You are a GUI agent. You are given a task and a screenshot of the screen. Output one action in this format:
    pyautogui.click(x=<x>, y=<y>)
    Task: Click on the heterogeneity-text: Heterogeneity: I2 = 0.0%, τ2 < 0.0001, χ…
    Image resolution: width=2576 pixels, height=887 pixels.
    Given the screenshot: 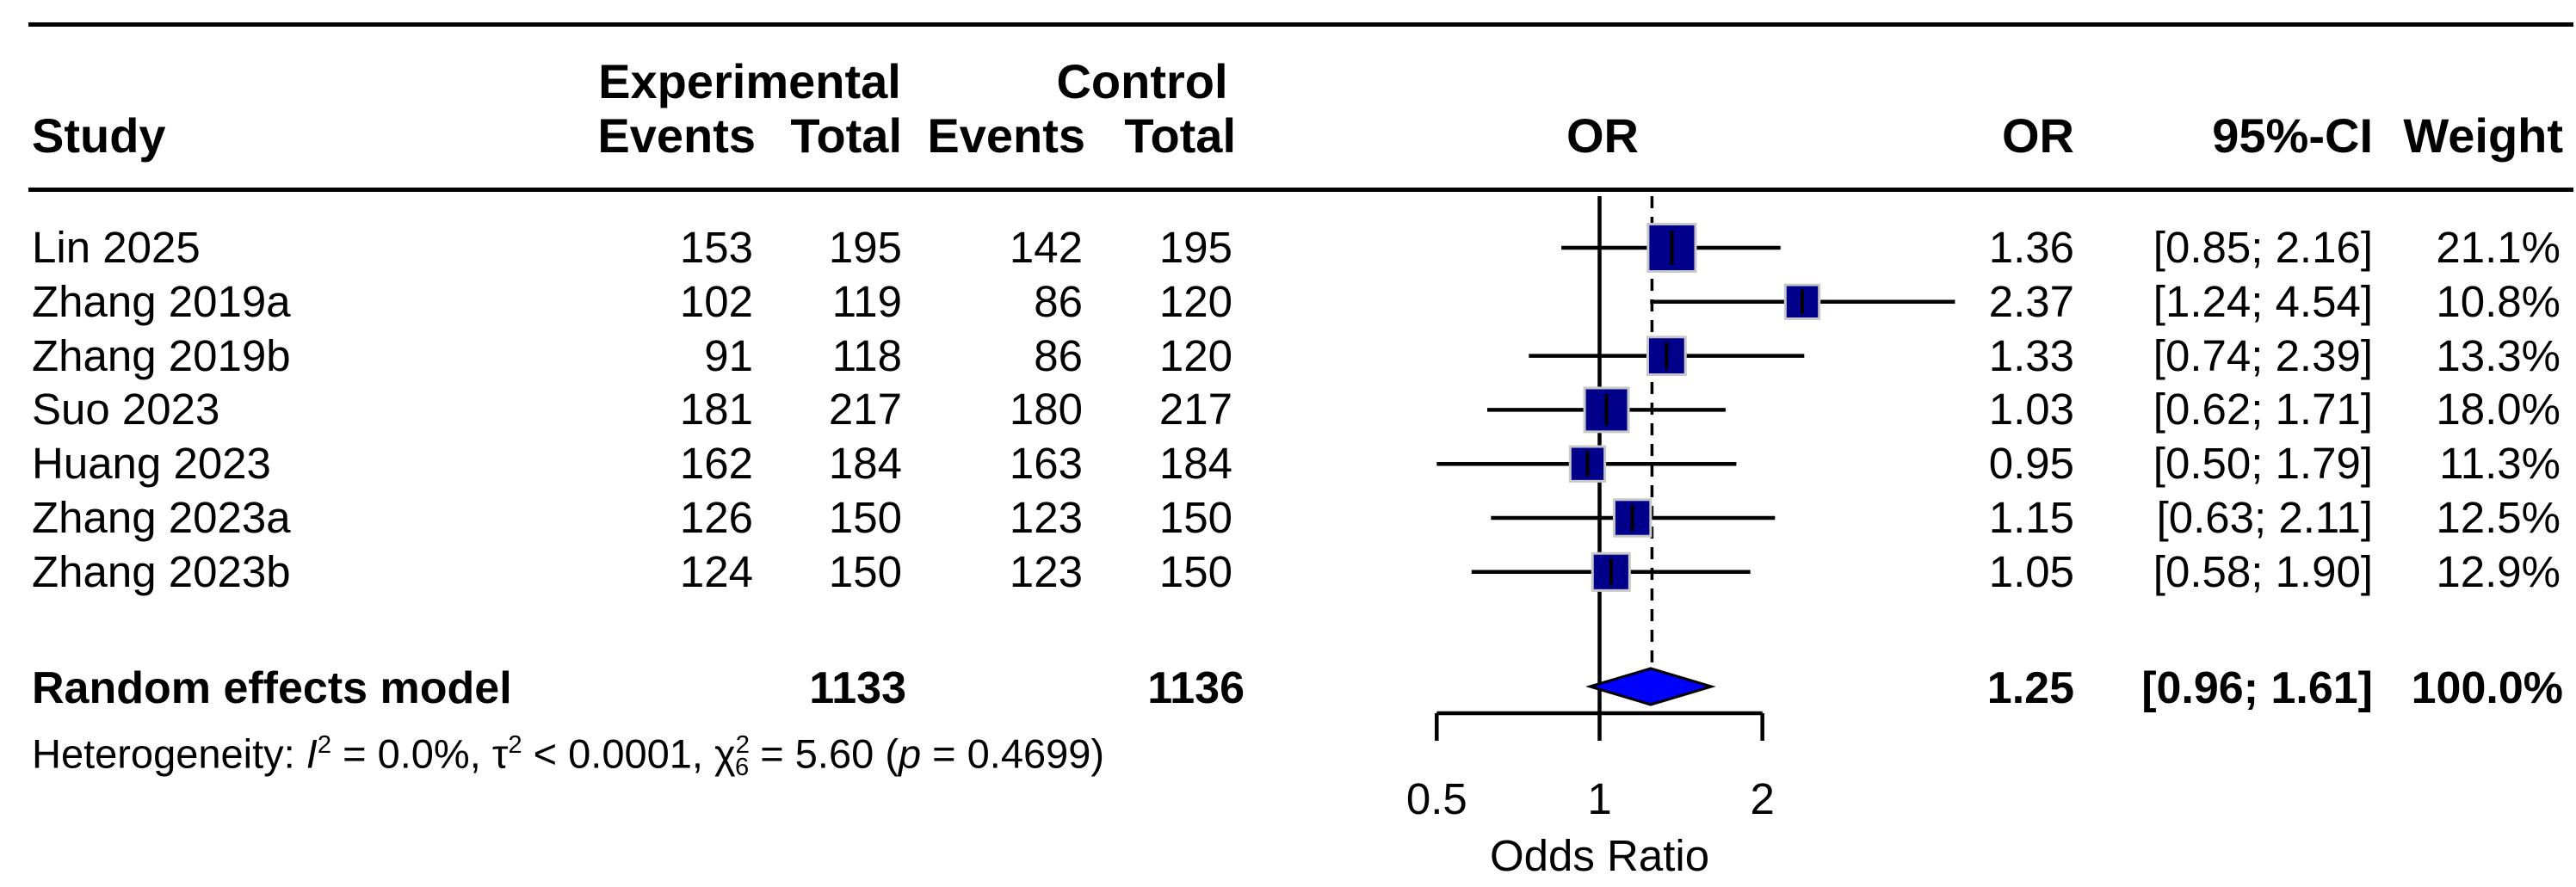 What is the action you would take?
    pyautogui.click(x=568, y=749)
    